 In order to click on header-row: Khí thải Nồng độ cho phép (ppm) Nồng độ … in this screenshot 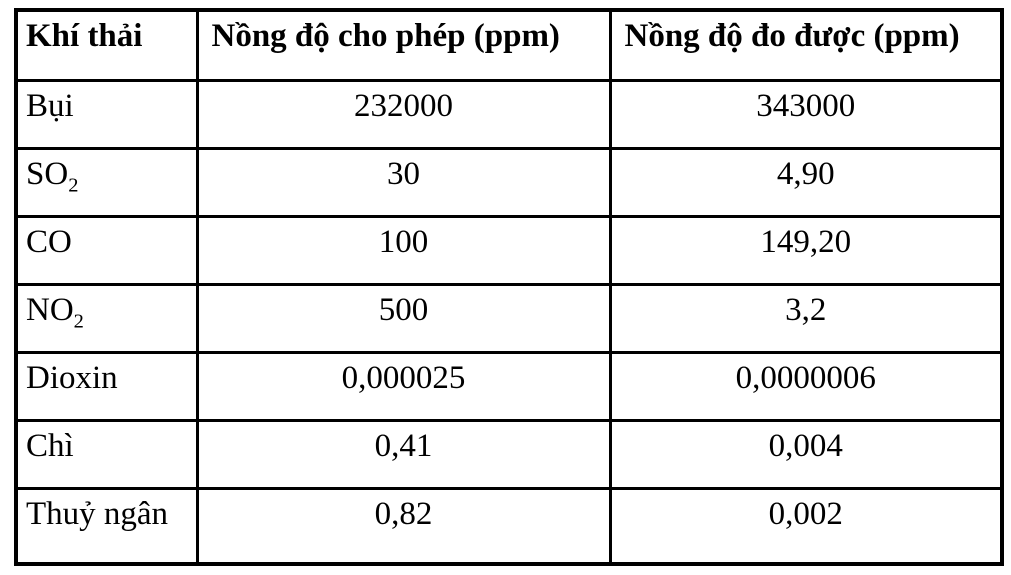, I will do `click(509, 45)`.